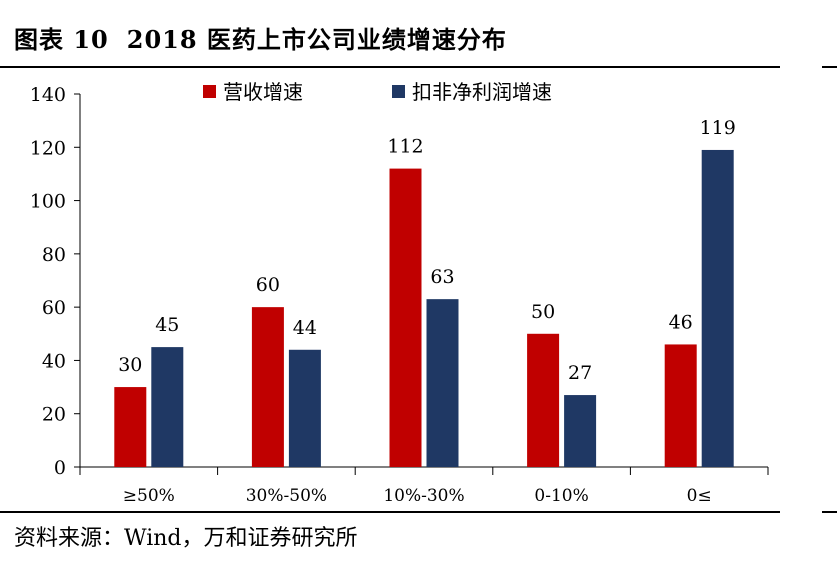 The image size is (837, 567). Describe the element at coordinates (423, 496) in the screenshot. I see `x-tick-label: 10%-30%` at that location.